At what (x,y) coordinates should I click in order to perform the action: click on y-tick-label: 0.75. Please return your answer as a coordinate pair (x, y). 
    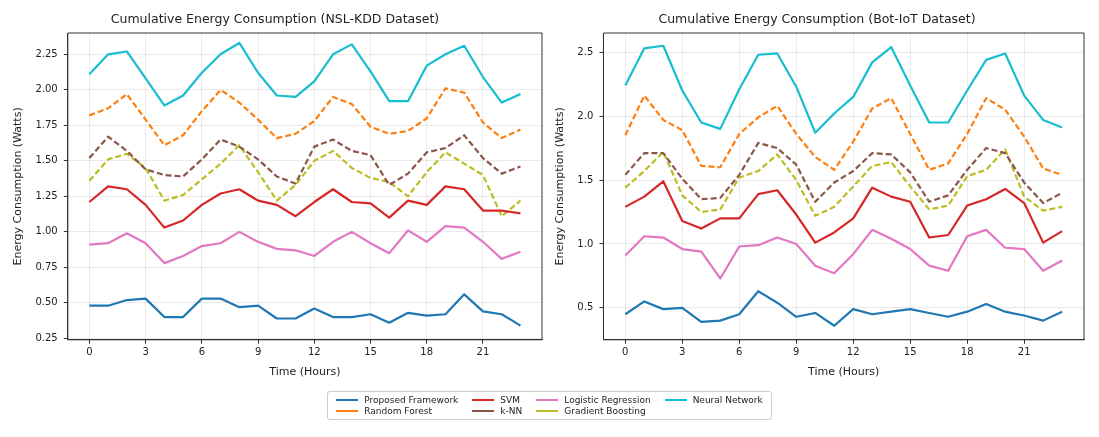
    Looking at the image, I should click on (46, 266).